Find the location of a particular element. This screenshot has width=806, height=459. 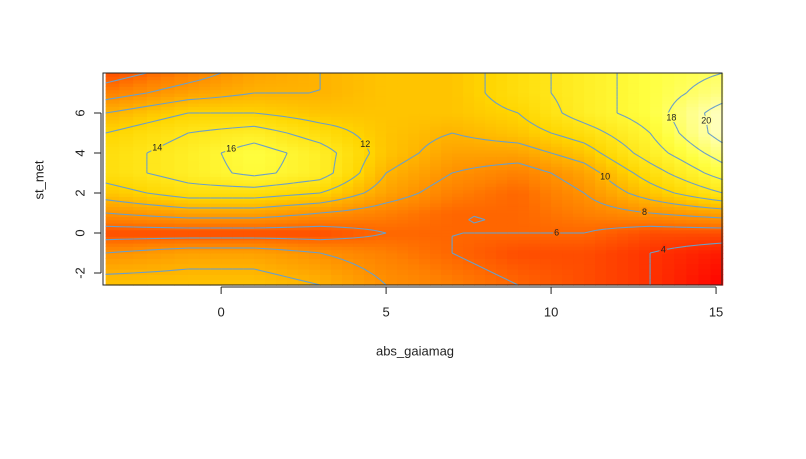

contour-label: 12 is located at coordinates (365, 144).